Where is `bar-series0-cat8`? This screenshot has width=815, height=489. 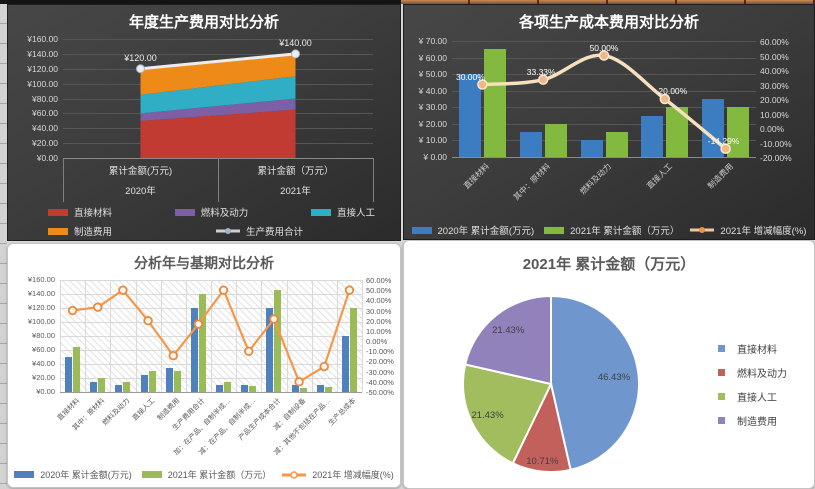
bar-series0-cat8 is located at coordinates (270, 350).